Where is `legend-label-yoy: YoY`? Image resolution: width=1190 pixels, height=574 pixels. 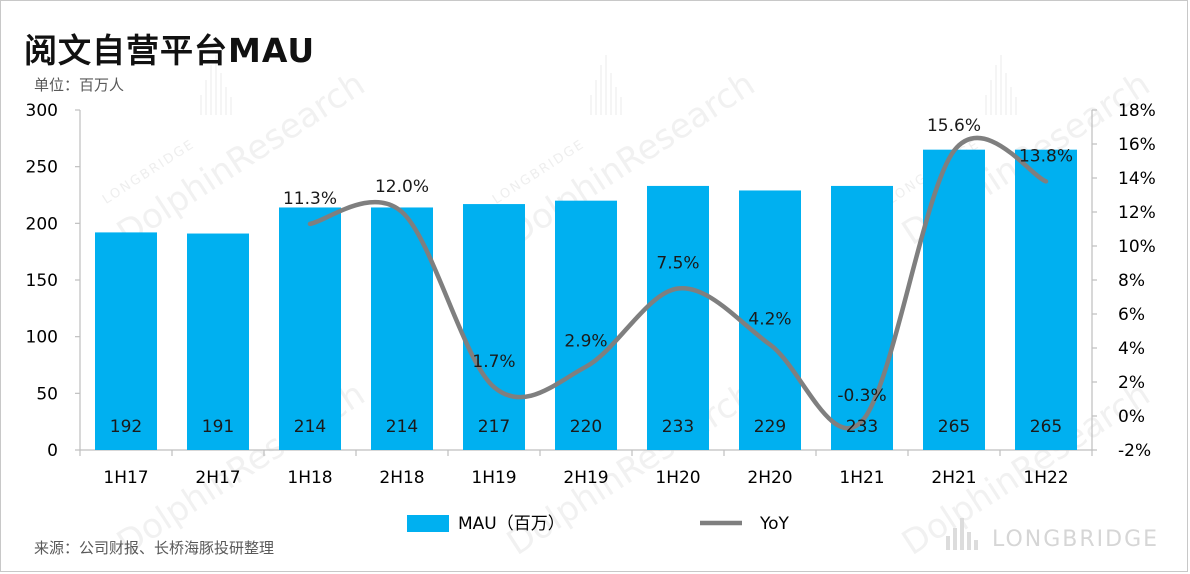 legend-label-yoy: YoY is located at coordinates (774, 524).